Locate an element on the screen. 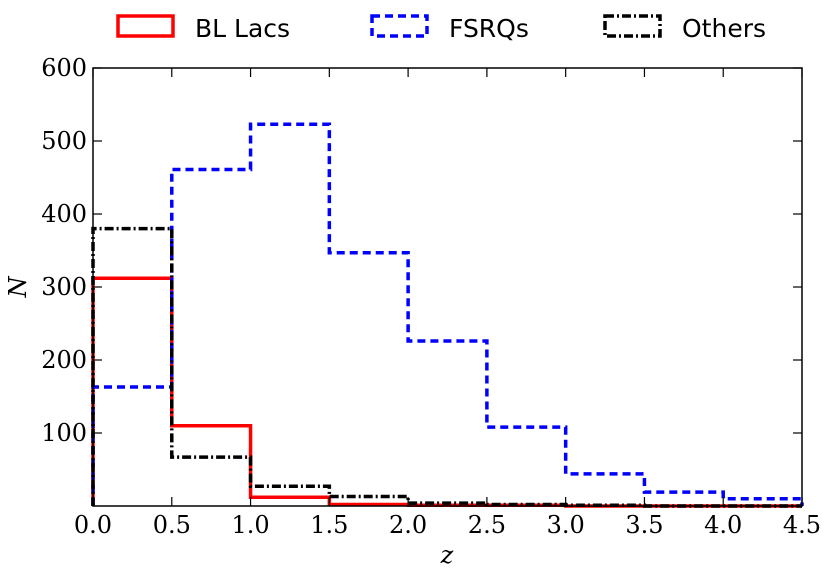 The width and height of the screenshot is (831, 574). y-tick-label: 300 is located at coordinates (64, 287).